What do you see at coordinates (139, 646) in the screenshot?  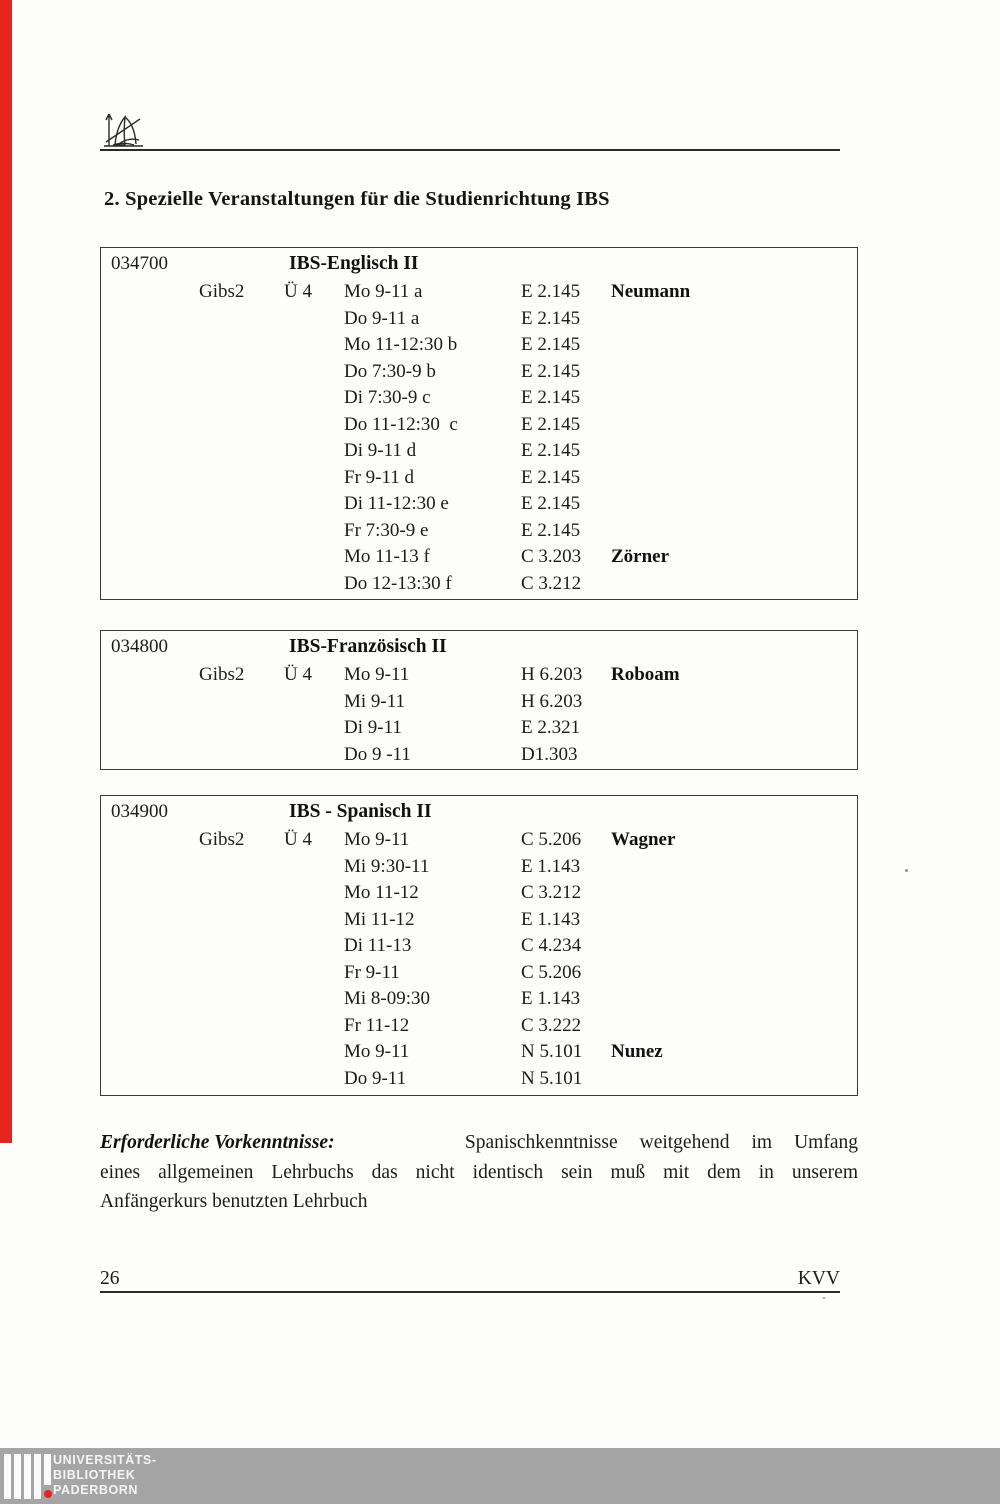 I see `course-number: 034800` at bounding box center [139, 646].